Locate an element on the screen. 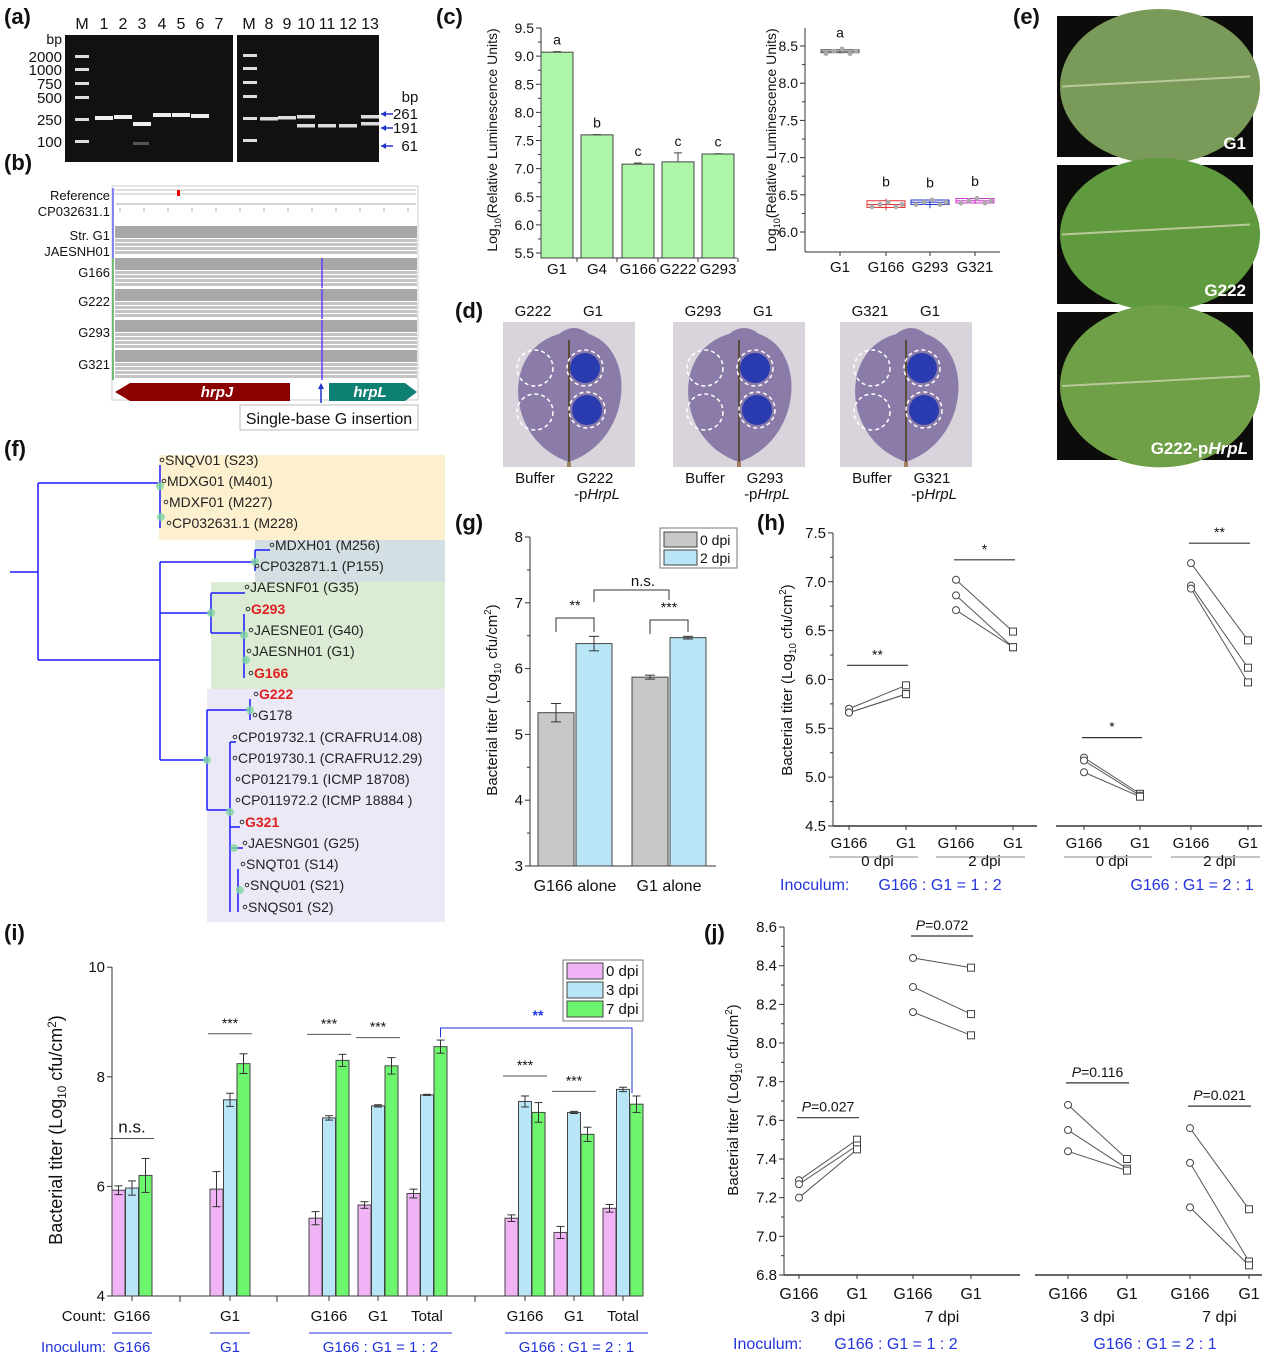  tree-leaf-label: SNQT01 (S14) is located at coordinates (292, 864).